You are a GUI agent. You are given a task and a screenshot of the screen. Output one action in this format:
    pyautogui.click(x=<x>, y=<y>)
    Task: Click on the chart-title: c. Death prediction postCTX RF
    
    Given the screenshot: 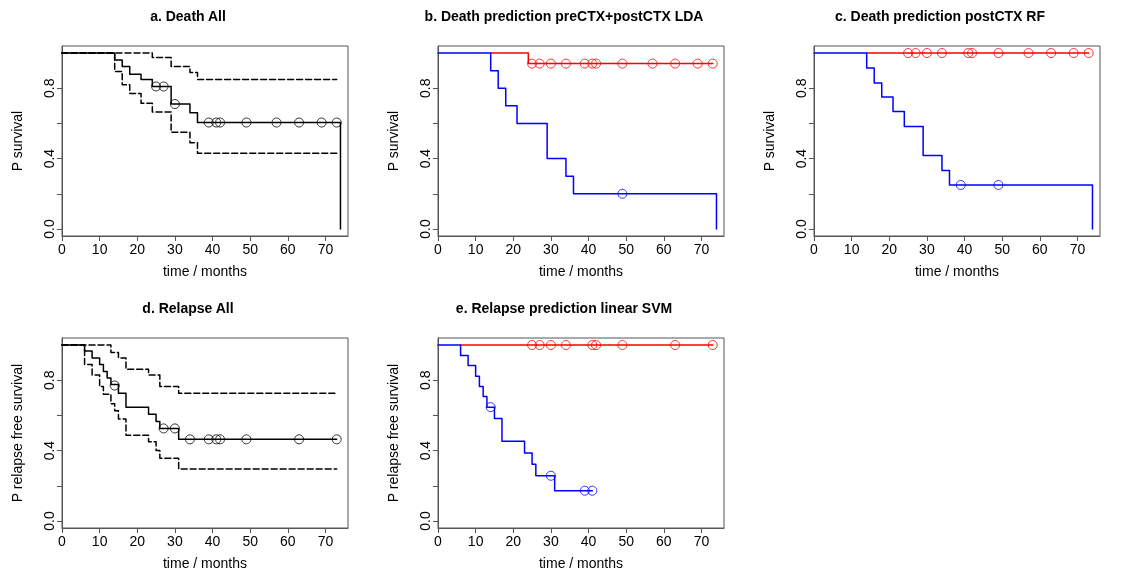 What is the action you would take?
    pyautogui.click(x=940, y=16)
    